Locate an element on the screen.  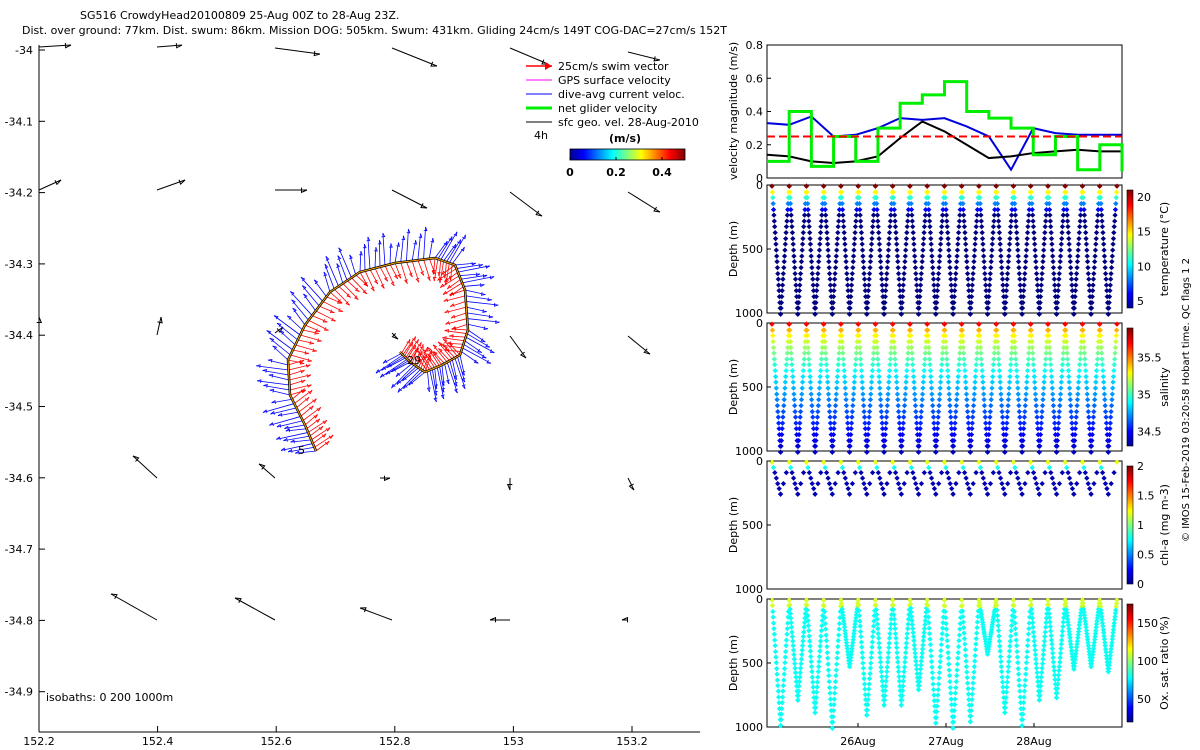
current-vector is located at coordinates (442, 379).